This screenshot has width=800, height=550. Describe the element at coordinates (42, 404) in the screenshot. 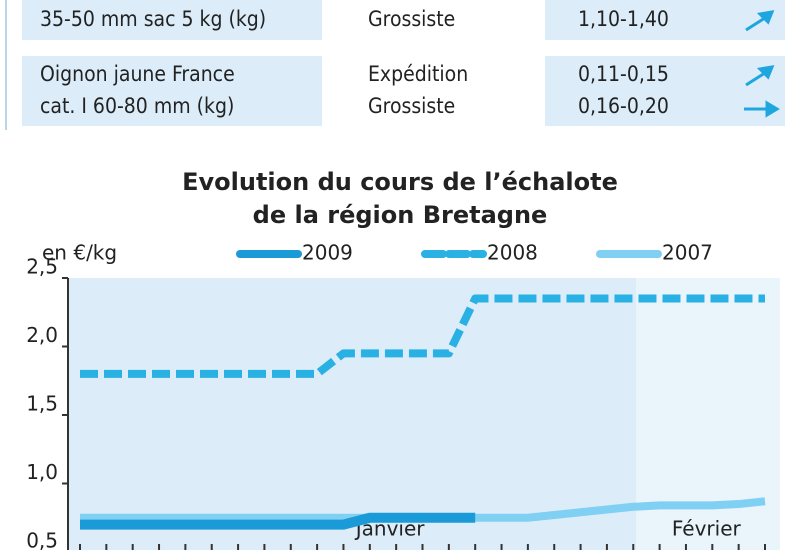

I see `y-tick-label: 1,5` at that location.